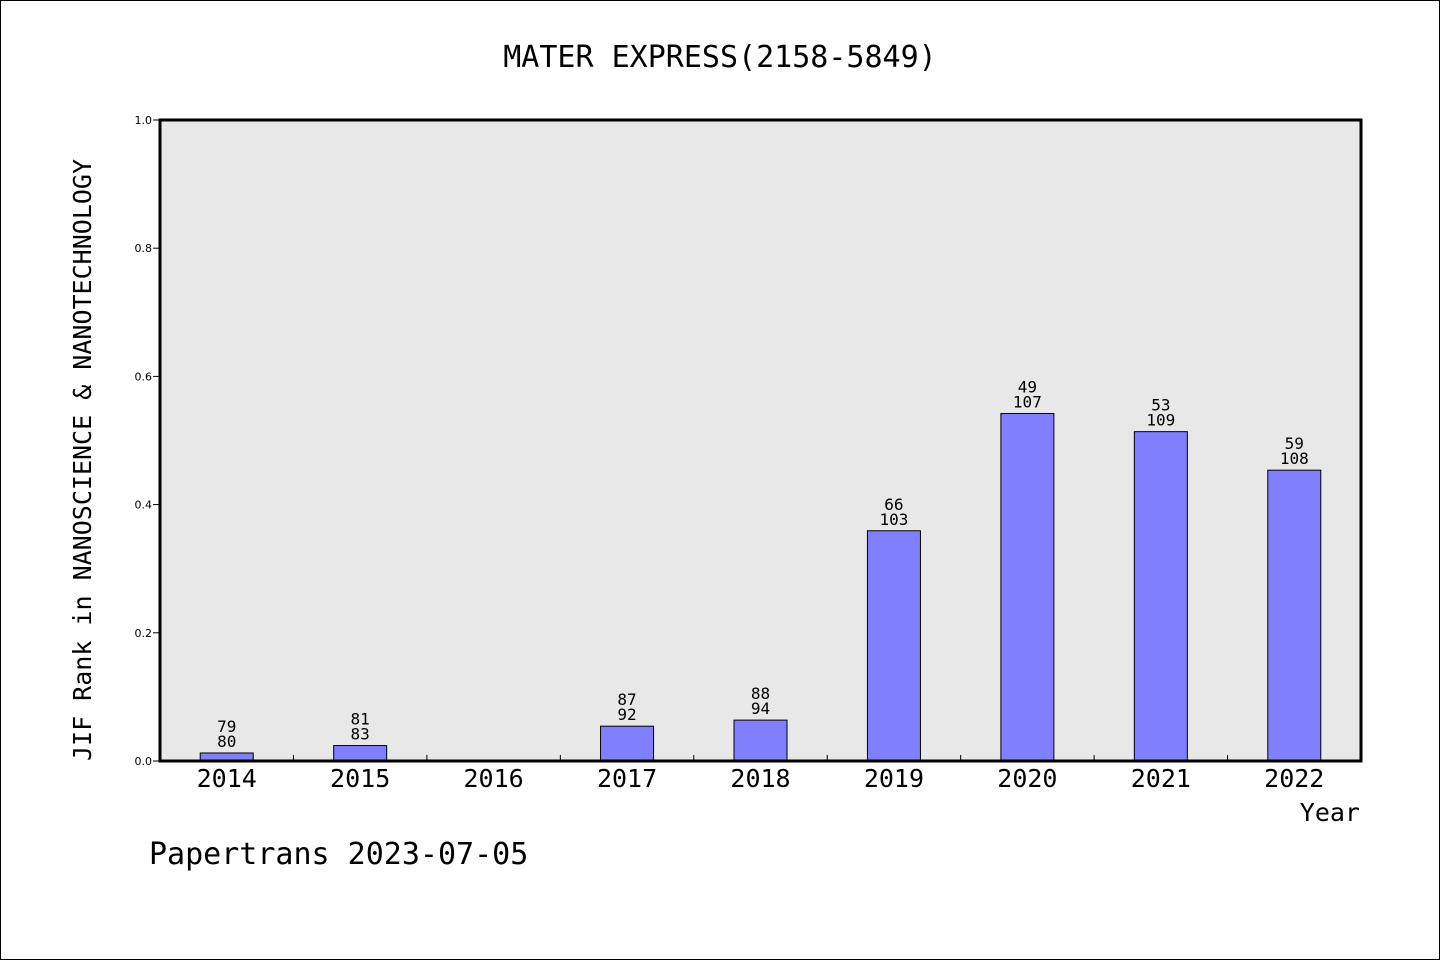 The image size is (1440, 960). What do you see at coordinates (893, 504) in the screenshot?
I see `data-label-rank-2019: 66` at bounding box center [893, 504].